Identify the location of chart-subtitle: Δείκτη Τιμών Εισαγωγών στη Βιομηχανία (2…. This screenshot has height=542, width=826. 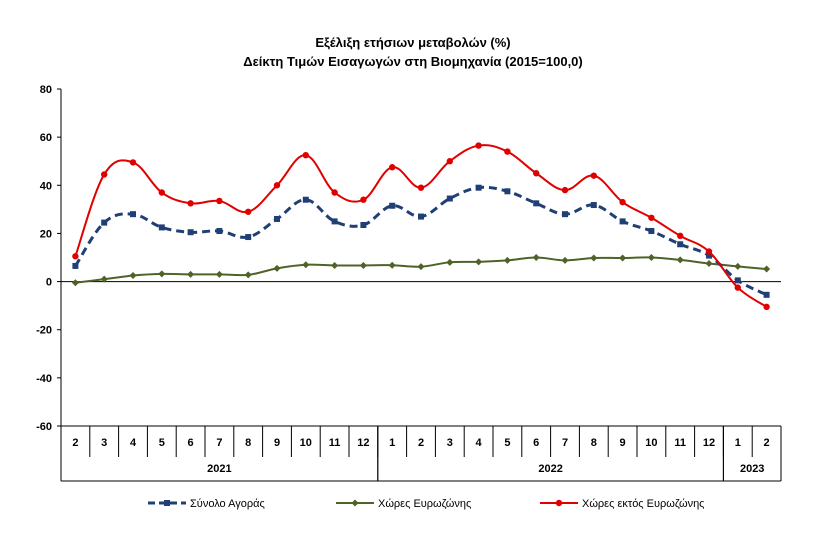
(413, 61).